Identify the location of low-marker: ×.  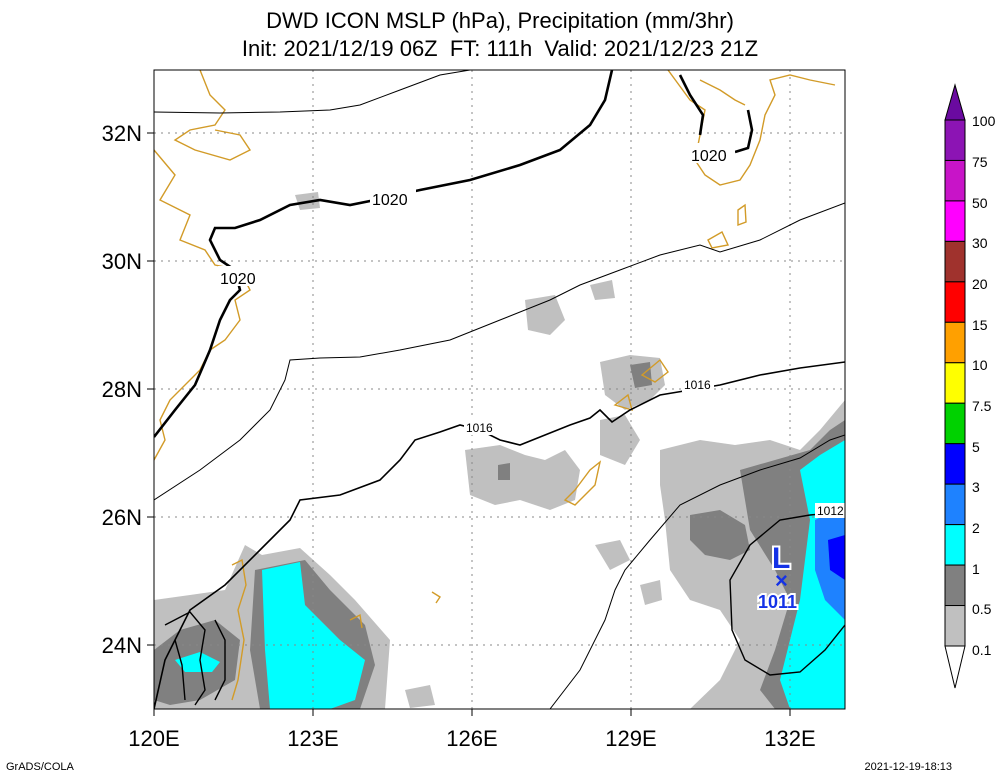
(781, 580).